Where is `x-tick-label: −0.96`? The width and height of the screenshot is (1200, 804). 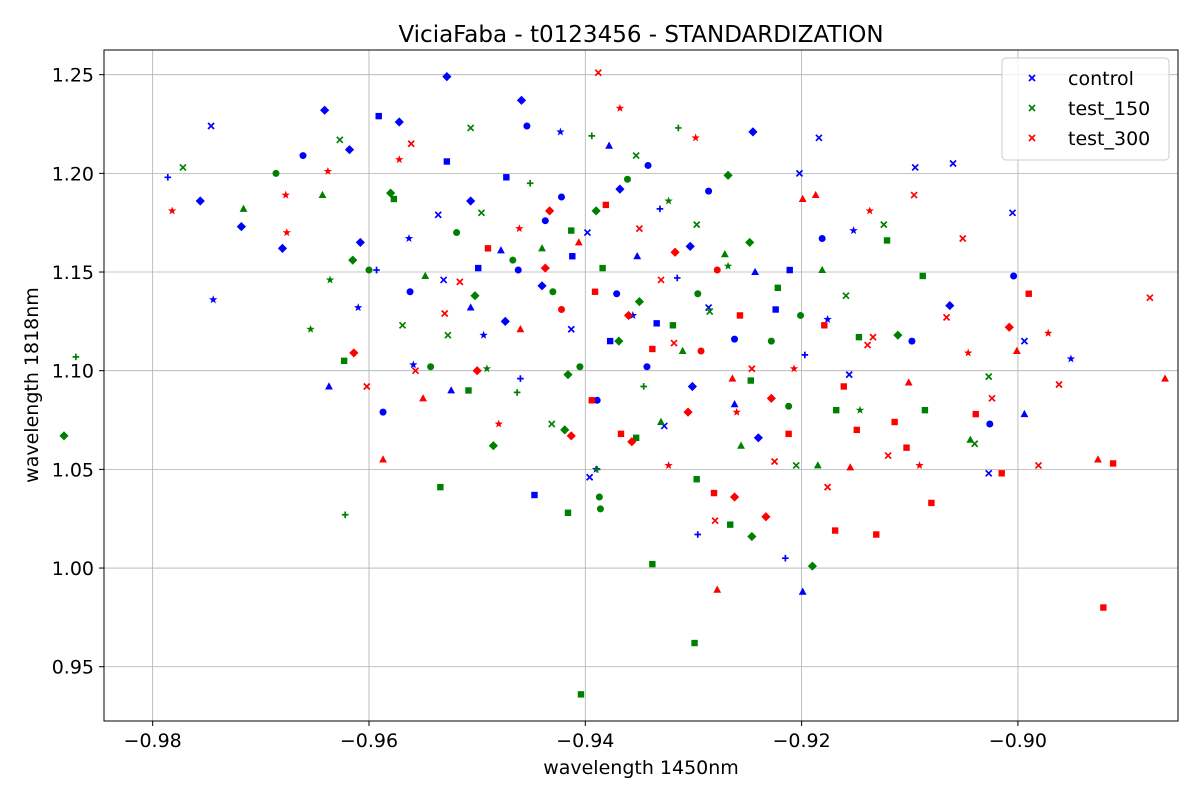 x-tick-label: −0.96 is located at coordinates (369, 741).